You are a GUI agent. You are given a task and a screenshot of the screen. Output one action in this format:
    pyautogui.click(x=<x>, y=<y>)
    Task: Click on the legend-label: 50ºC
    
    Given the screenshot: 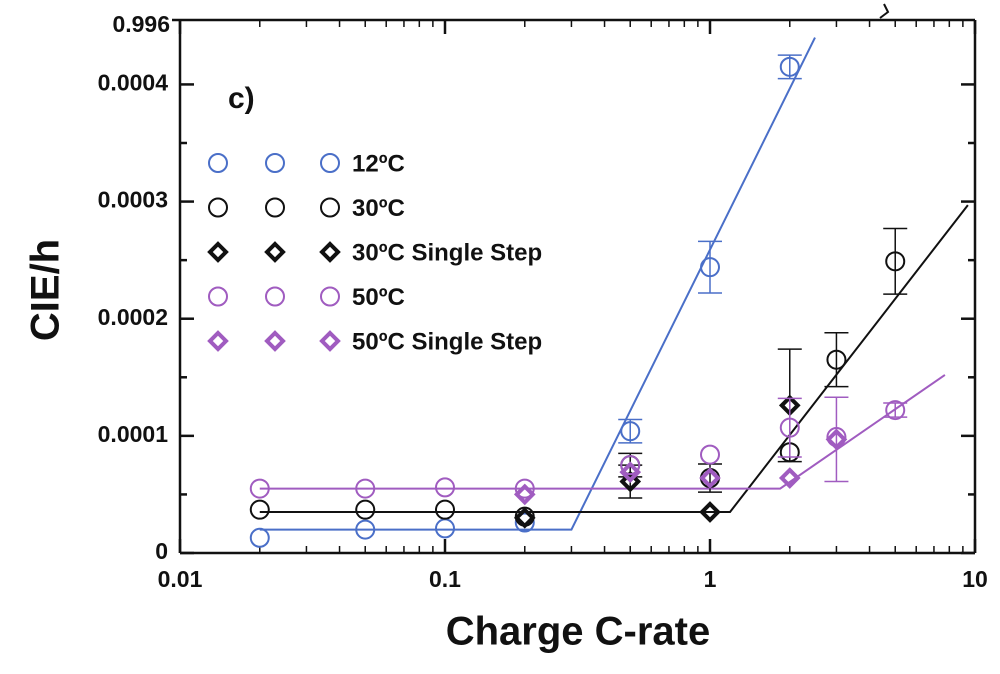 What is the action you would take?
    pyautogui.click(x=378, y=297)
    